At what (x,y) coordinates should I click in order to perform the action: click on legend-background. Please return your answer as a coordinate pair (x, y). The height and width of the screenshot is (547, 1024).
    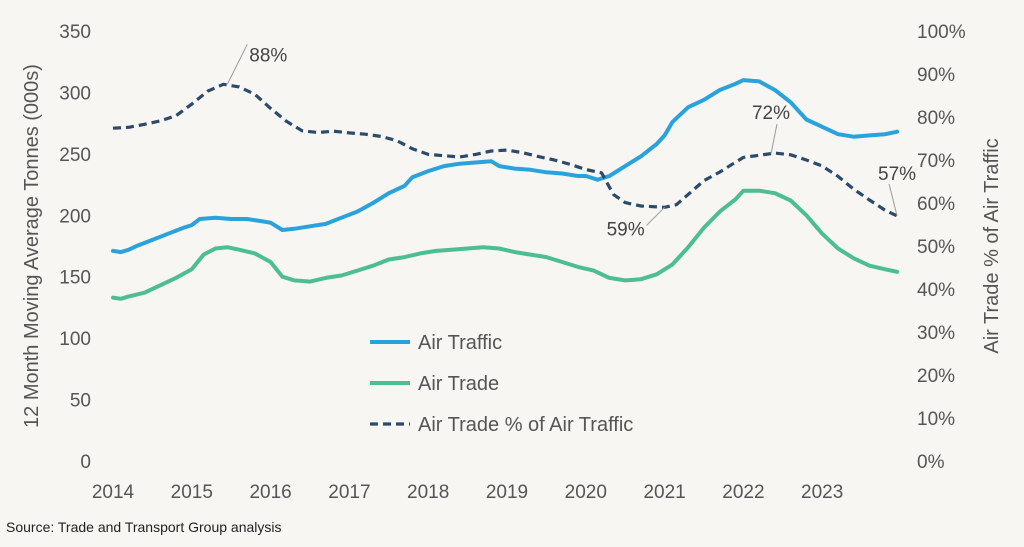
    Looking at the image, I should click on (515, 385).